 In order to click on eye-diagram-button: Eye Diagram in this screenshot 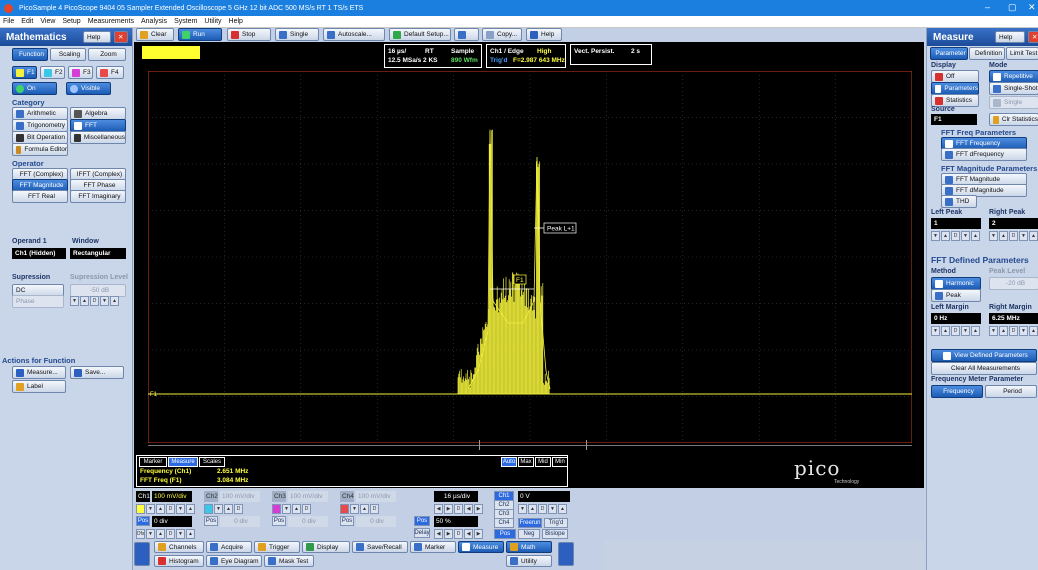, I will do `click(234, 561)`.